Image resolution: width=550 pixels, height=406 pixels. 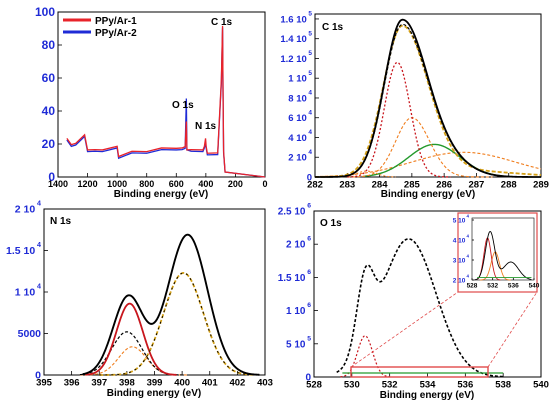 What do you see at coordinates (146, 184) in the screenshot?
I see `x-tick-label: 800` at bounding box center [146, 184].